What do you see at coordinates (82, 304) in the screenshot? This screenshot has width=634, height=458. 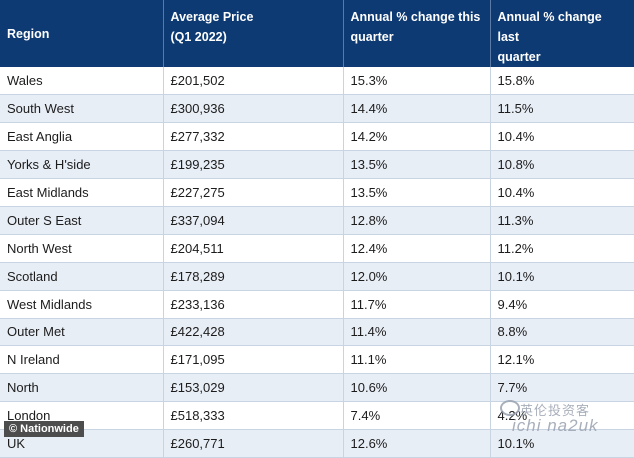 I see `cell-region: West Midlands` at bounding box center [82, 304].